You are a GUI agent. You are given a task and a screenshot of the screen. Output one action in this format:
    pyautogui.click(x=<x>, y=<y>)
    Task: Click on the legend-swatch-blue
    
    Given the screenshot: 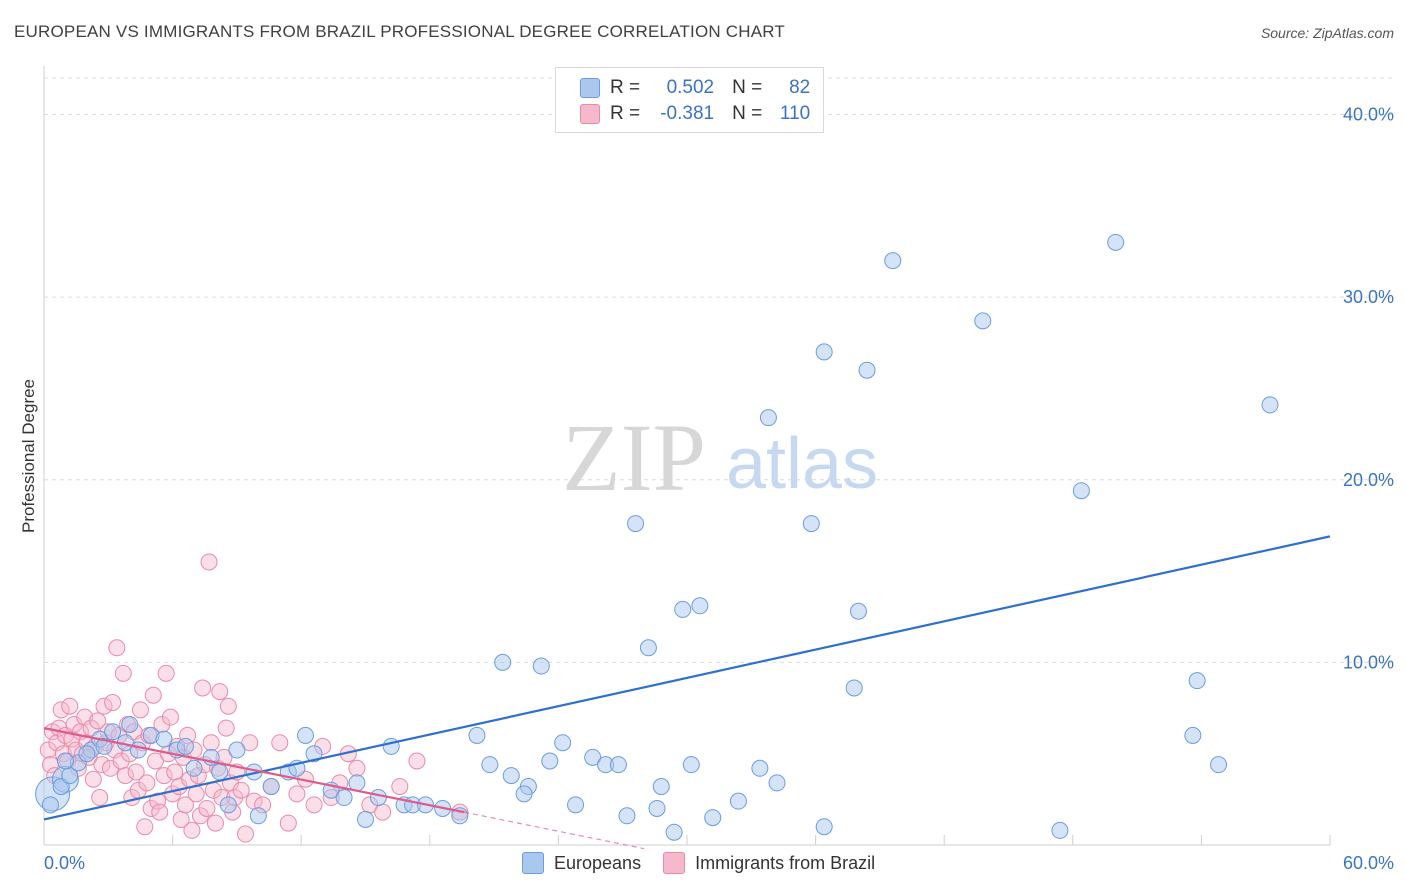 What is the action you would take?
    pyautogui.click(x=590, y=88)
    